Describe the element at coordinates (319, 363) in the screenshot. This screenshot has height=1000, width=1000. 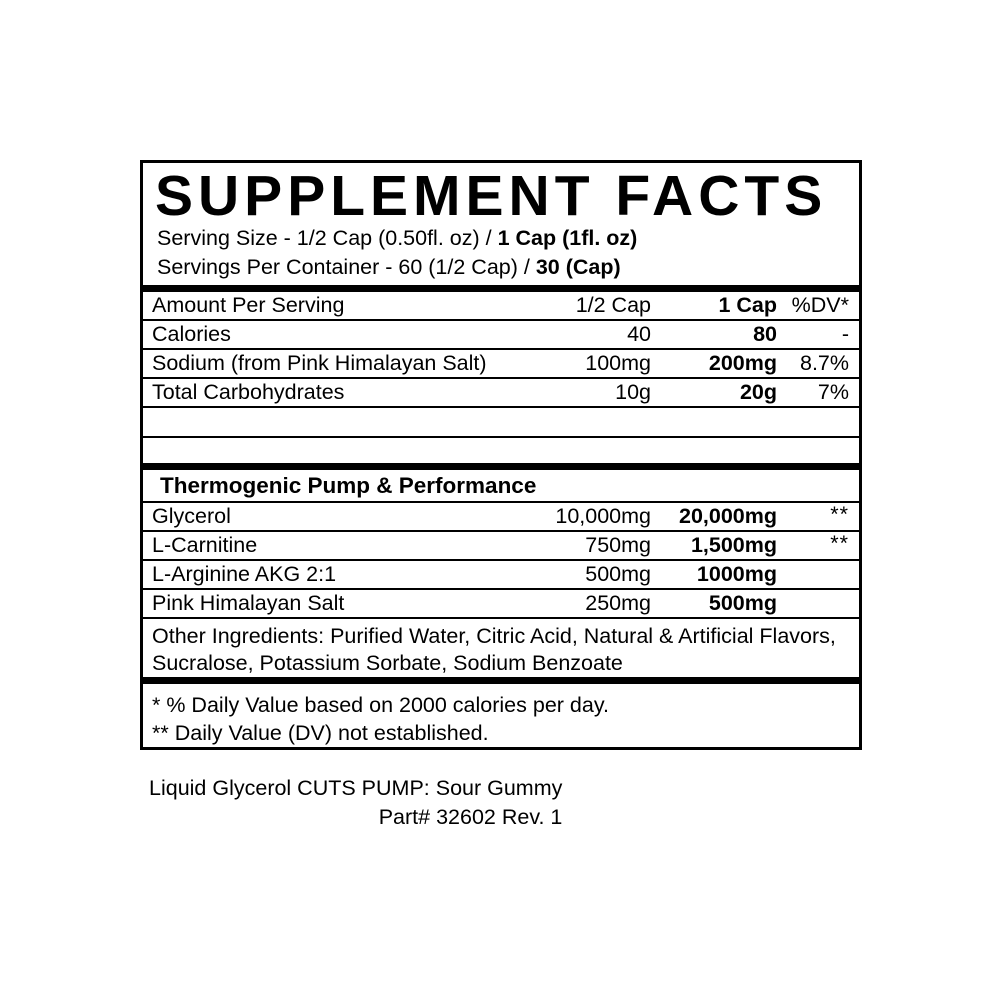
I see `row-name: Sodium (from Pink Himalayan Salt)` at that location.